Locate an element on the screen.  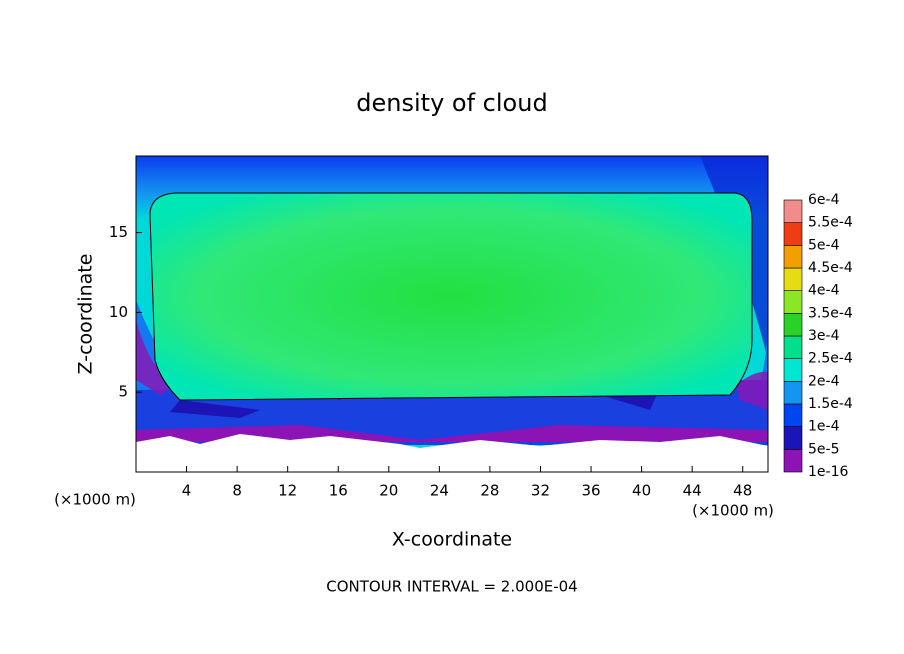
x-tick-label: 24 is located at coordinates (439, 491).